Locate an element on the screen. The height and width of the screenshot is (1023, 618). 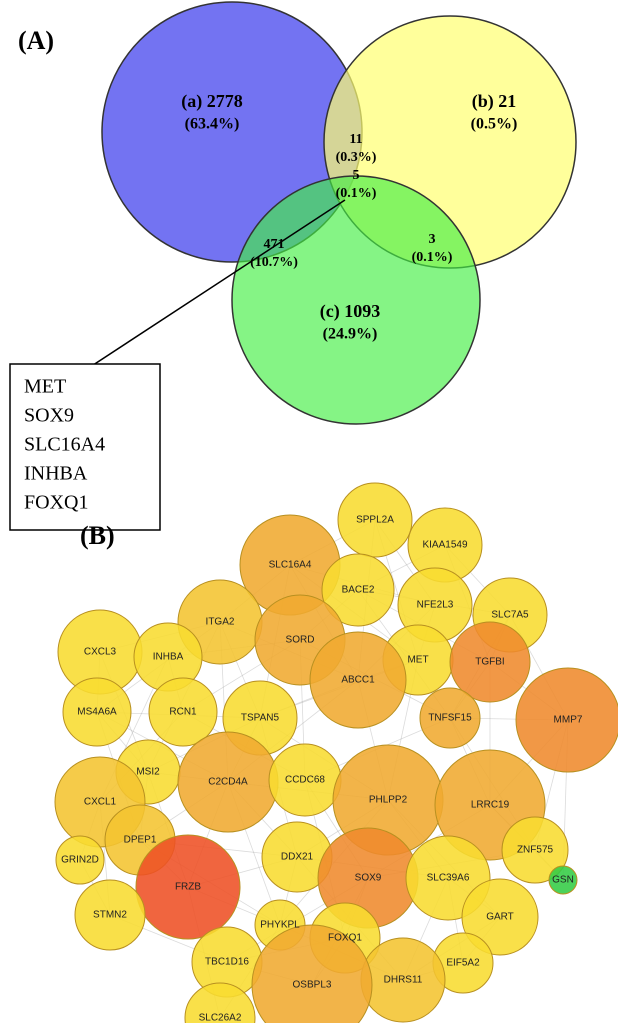
node-label: MSI2 is located at coordinates (148, 772).